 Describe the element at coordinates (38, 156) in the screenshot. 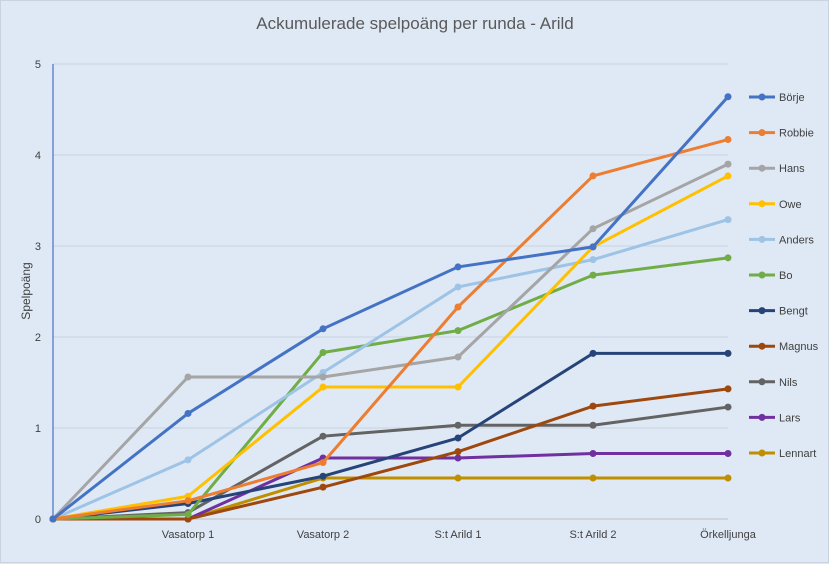

I see `y-tick-label: 4` at that location.